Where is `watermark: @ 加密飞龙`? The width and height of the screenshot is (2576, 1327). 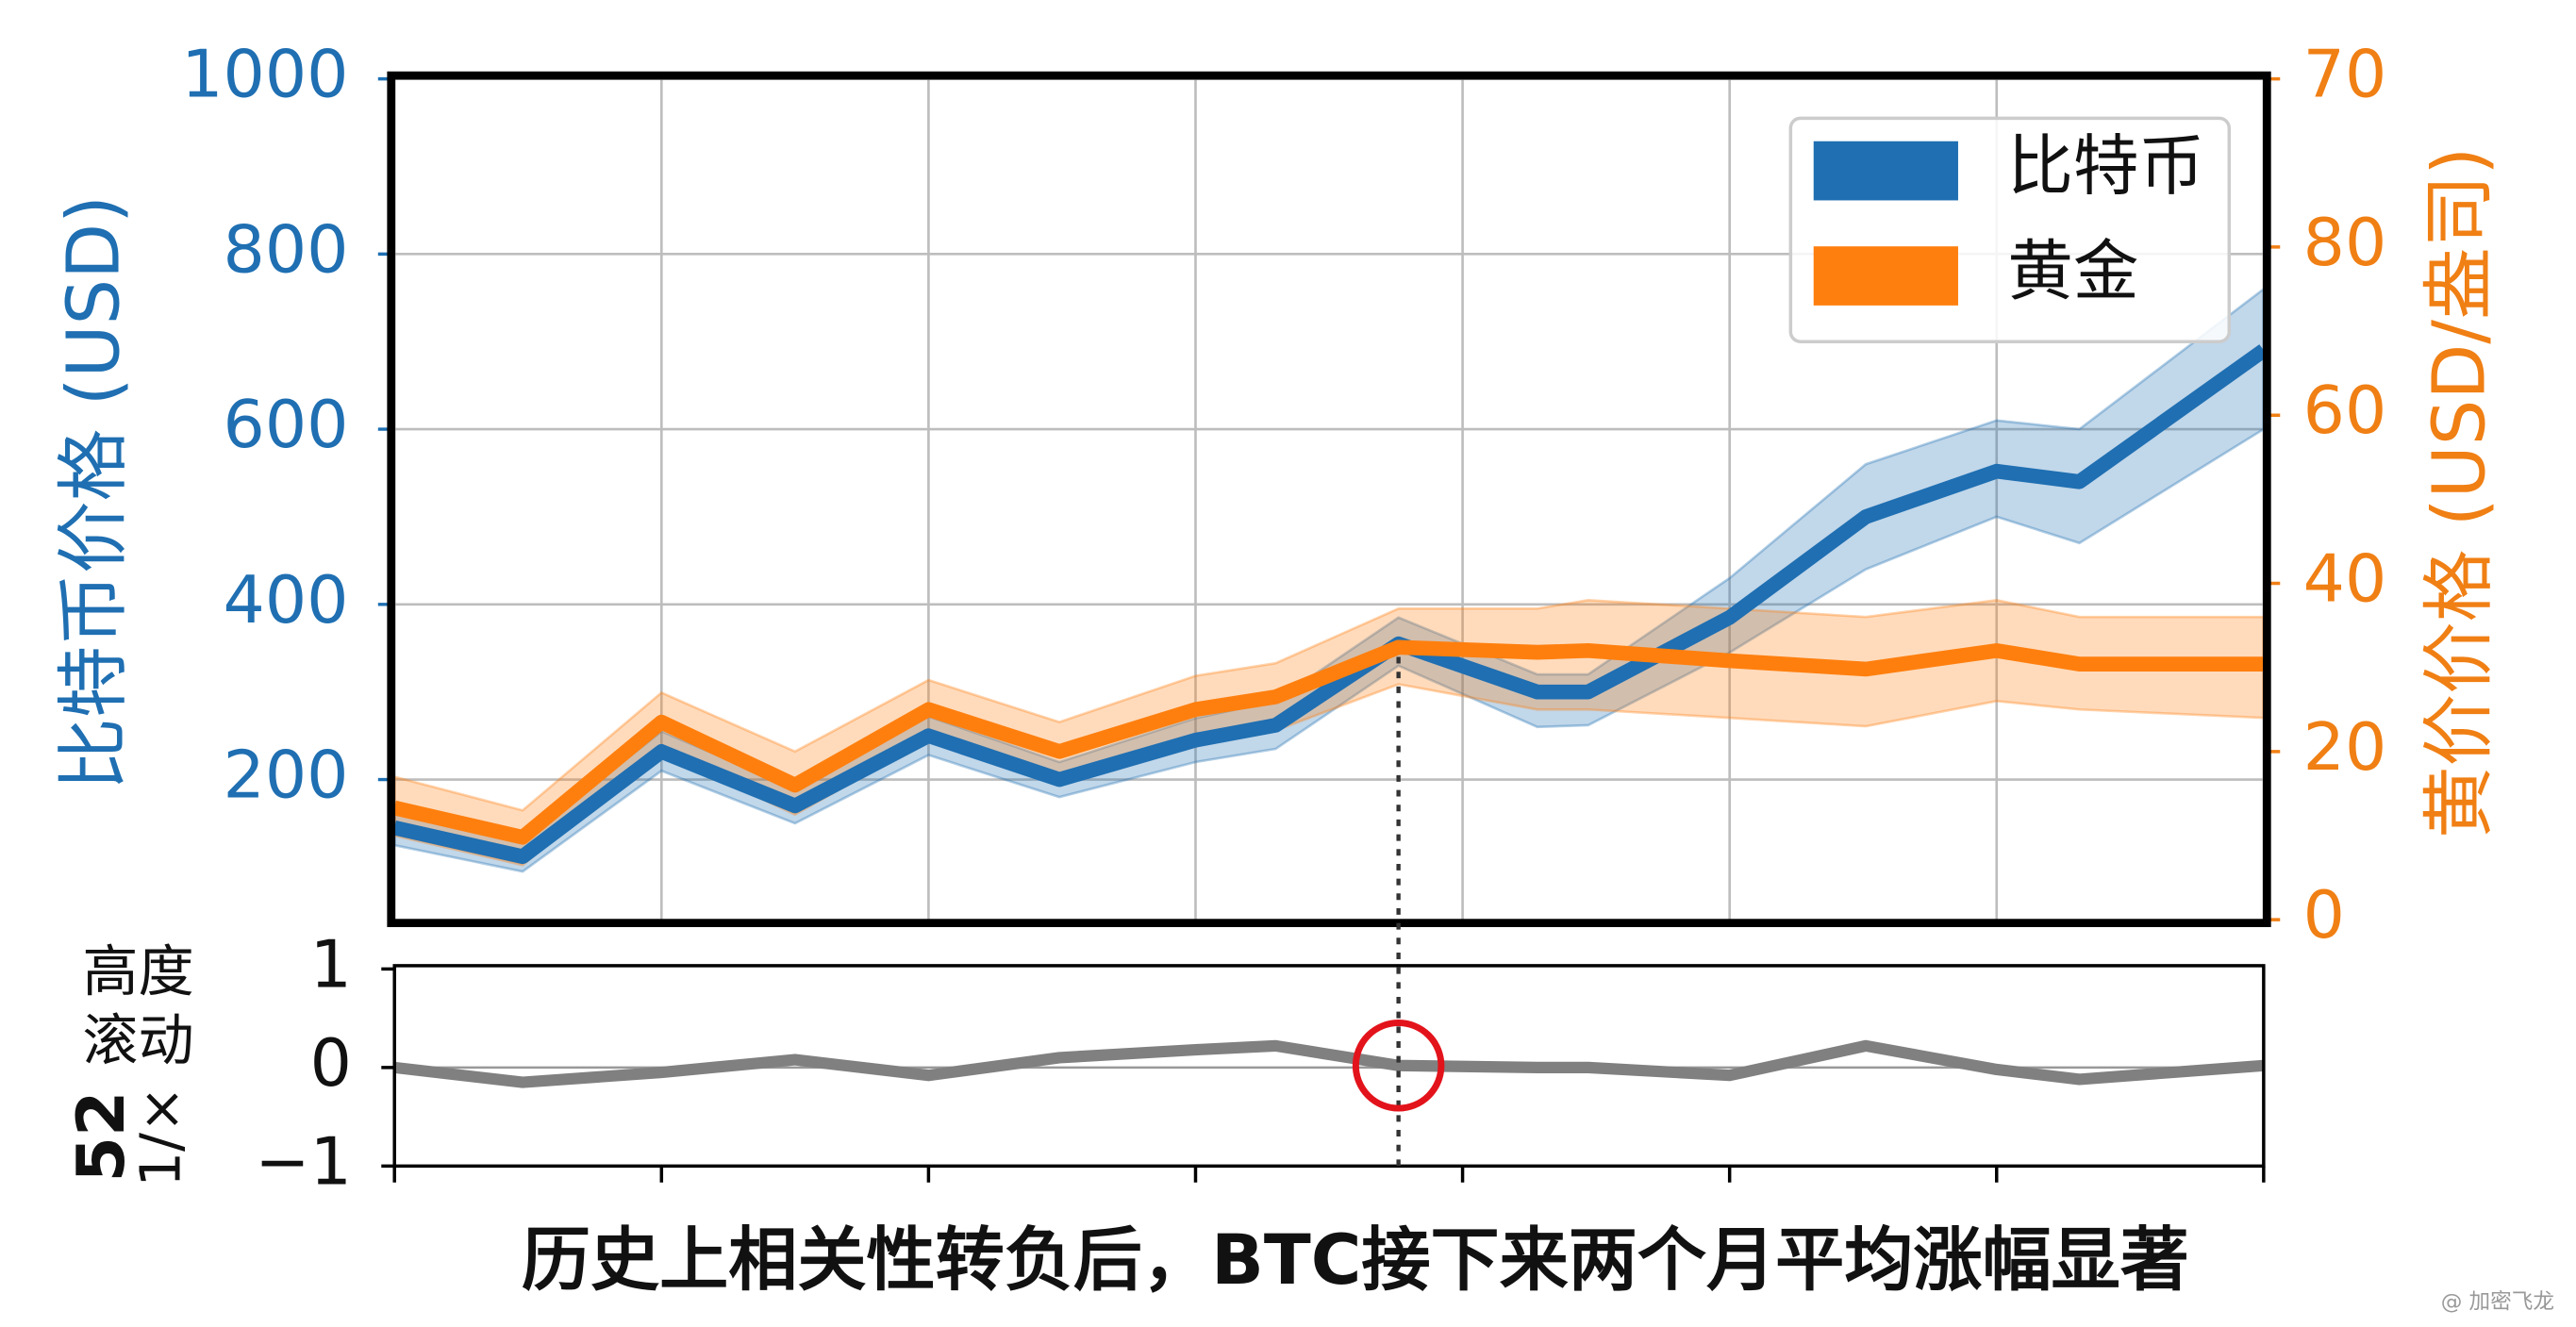 watermark: @ 加密飞龙 is located at coordinates (2497, 1301).